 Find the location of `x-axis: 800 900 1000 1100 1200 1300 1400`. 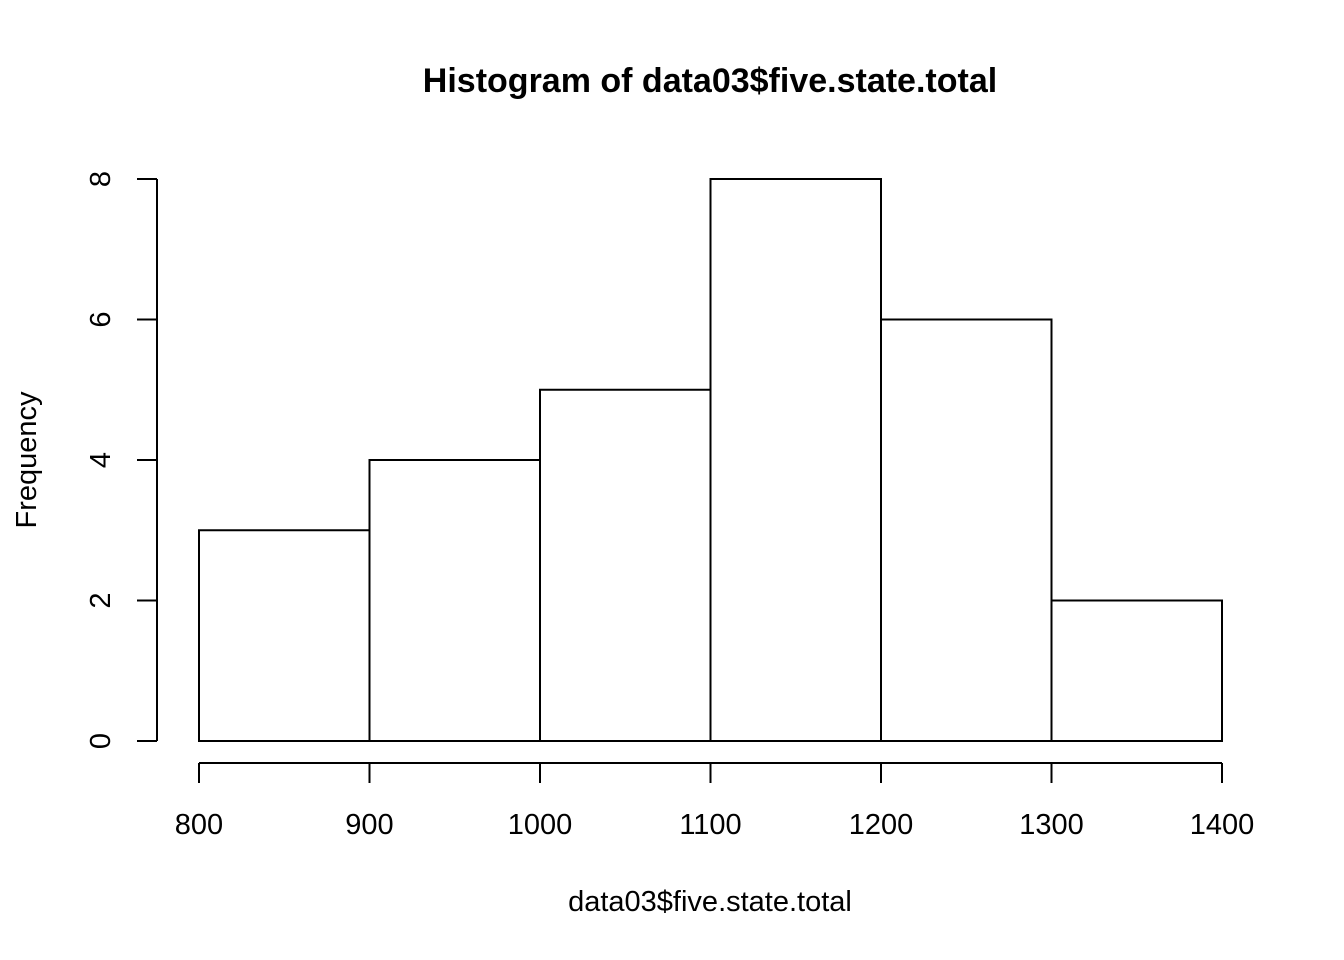

x-axis: 800 900 1000 1100 1200 1300 1400 is located at coordinates (715, 801).